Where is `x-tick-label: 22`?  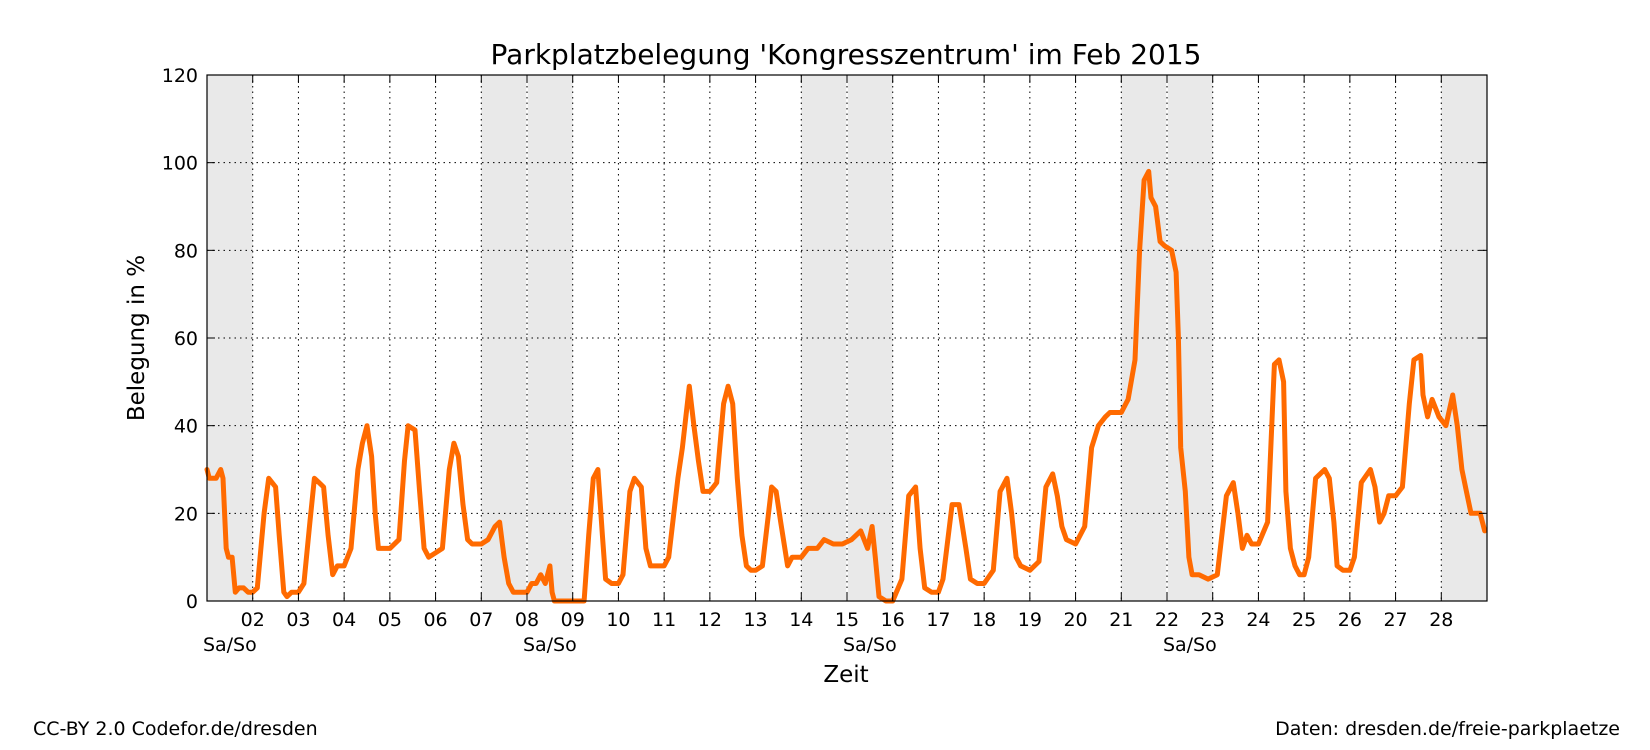 x-tick-label: 22 is located at coordinates (1167, 620).